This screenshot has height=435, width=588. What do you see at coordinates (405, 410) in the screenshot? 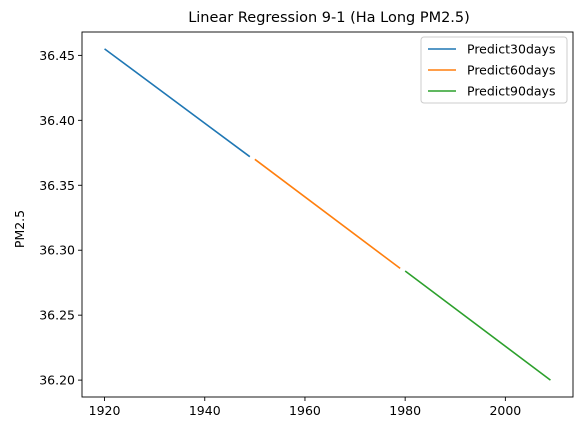
I see `x-tick-label: 1980` at bounding box center [405, 410].